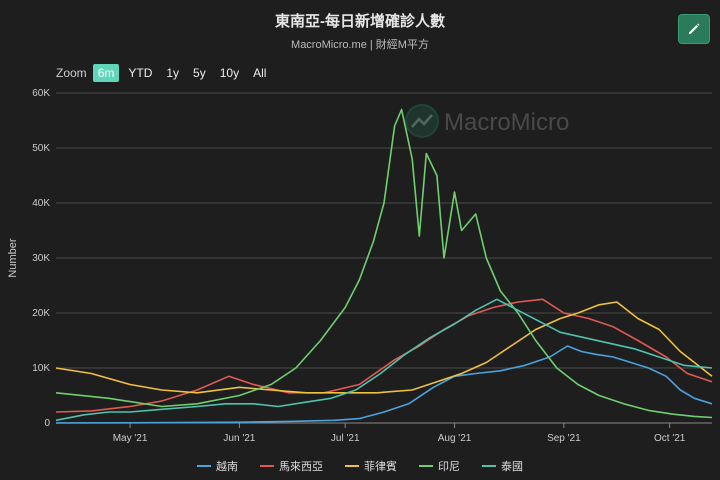 This screenshot has height=480, width=720. I want to click on x-tick-label: Sep '21, so click(564, 438).